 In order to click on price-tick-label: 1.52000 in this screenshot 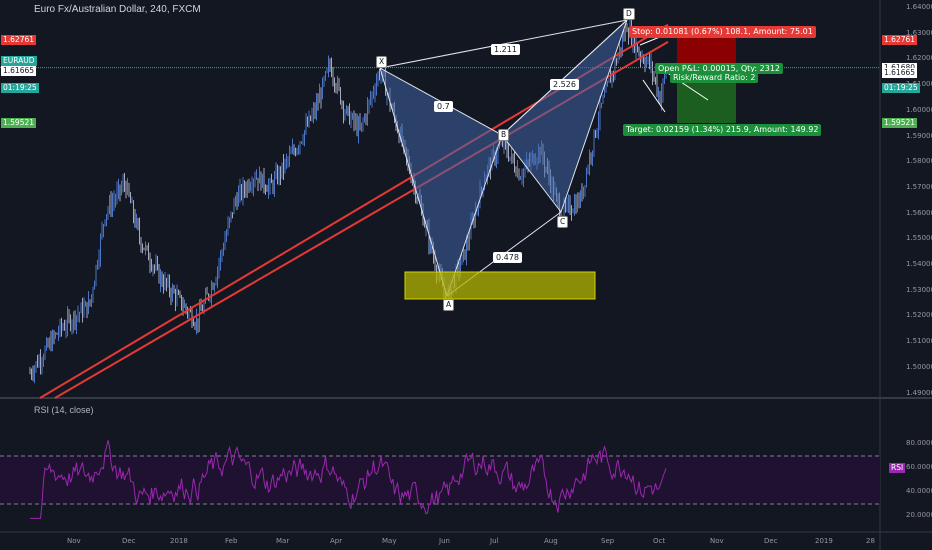, I will do `click(919, 315)`.